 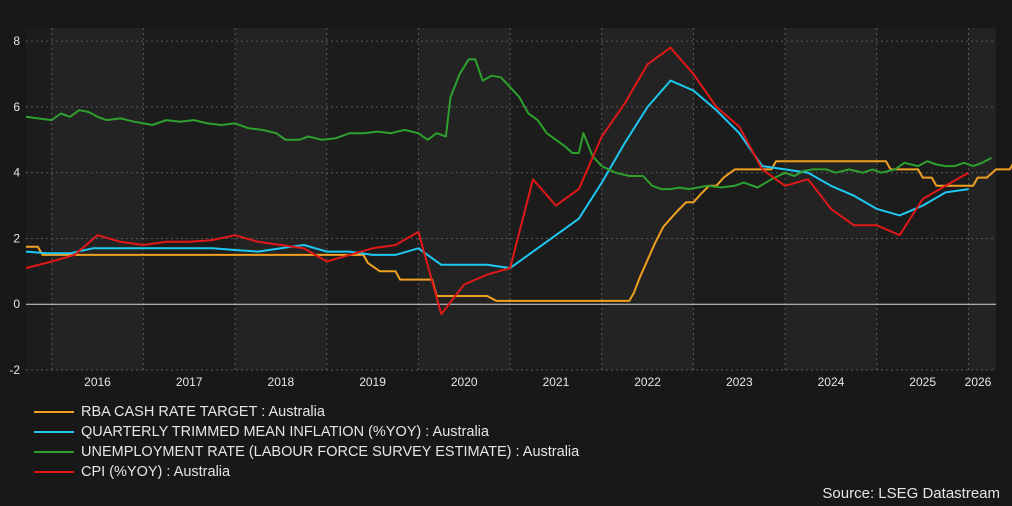 I want to click on x-tick-label: 2016, so click(x=97, y=382).